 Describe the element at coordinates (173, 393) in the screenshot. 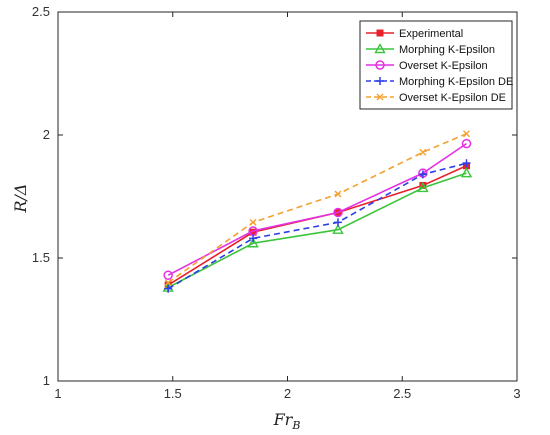

I see `x-tick-label: 1.5` at that location.